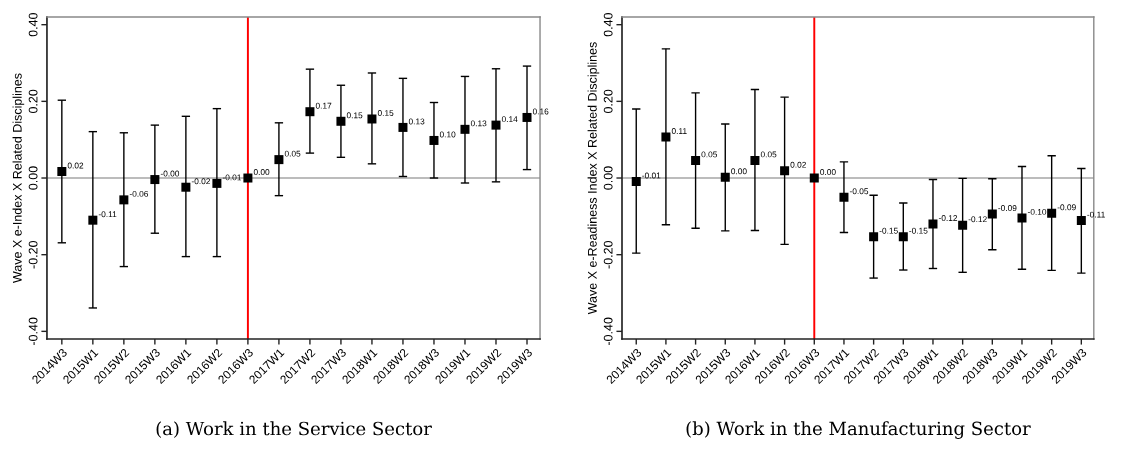 The width and height of the screenshot is (1126, 460). I want to click on y-axis-title: Wave X e-Readiness Index X Related Disciplines, so click(593, 178).